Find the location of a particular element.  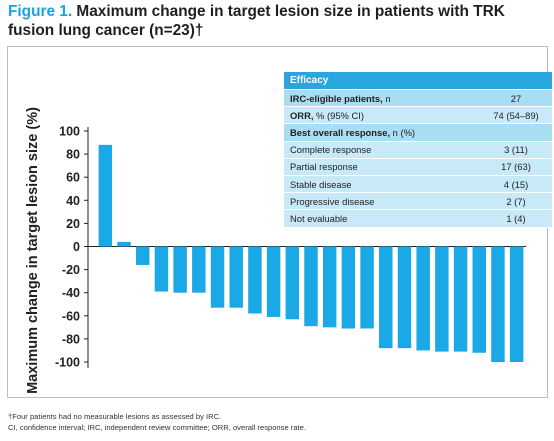

y-tick-label: -60 is located at coordinates (71, 316).